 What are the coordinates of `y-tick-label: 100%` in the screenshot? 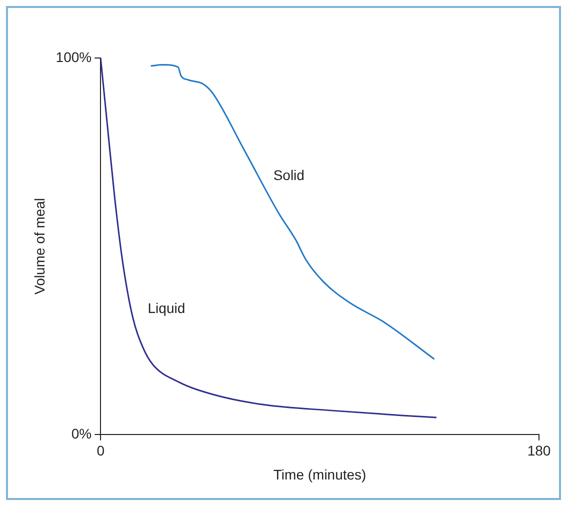 It's located at (74, 56).